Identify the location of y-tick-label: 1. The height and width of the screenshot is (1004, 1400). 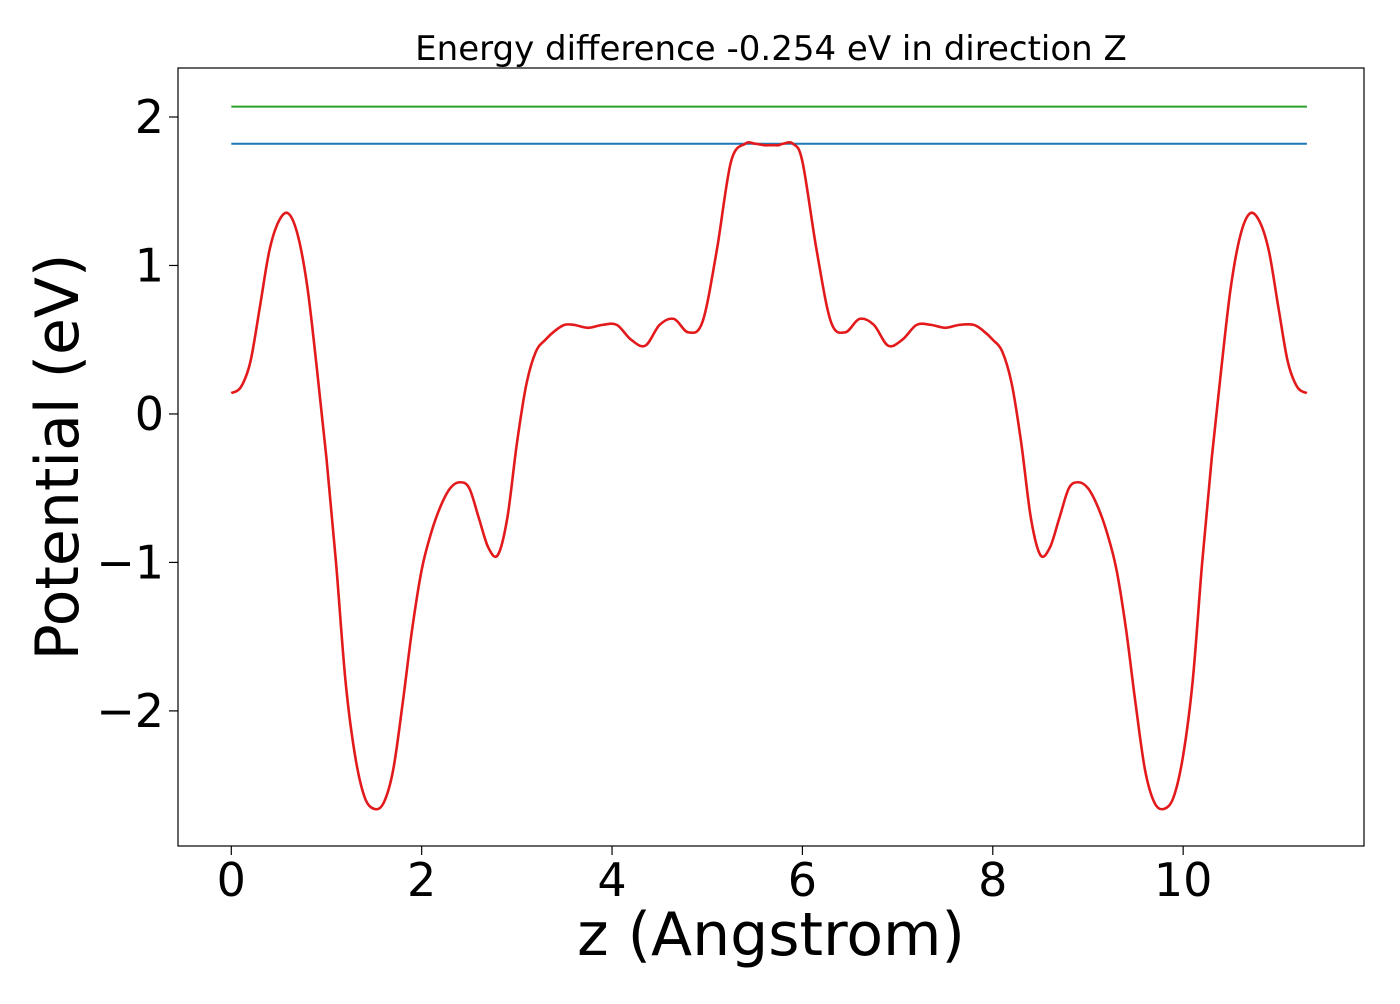
(149, 265).